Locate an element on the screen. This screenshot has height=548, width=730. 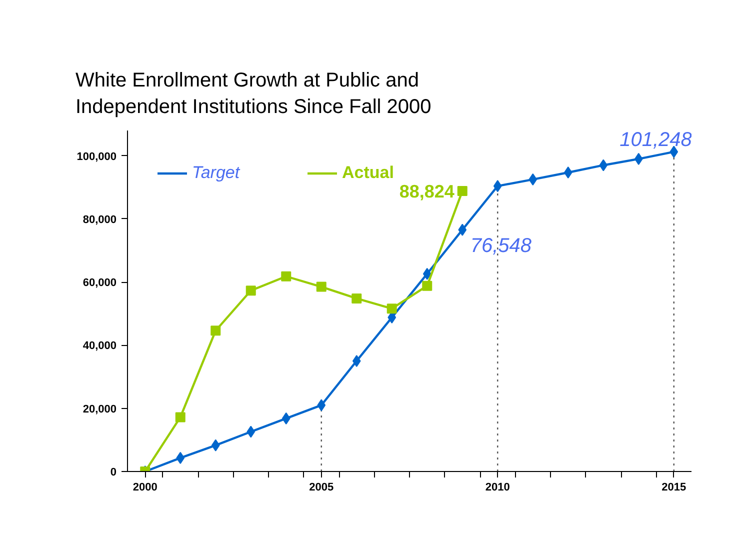
y-tick-label: 0 is located at coordinates (113, 472).